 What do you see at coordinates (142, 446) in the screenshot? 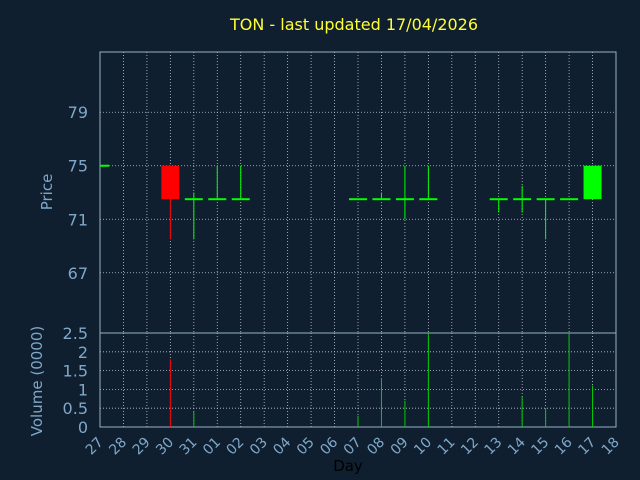
I see `x-tick-label: 29` at bounding box center [142, 446].